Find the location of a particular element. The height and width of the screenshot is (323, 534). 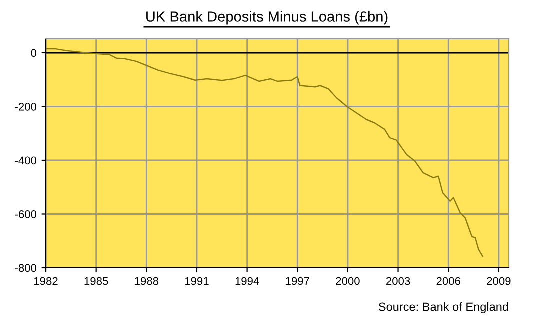

x-tick-label: 1997 is located at coordinates (298, 281).